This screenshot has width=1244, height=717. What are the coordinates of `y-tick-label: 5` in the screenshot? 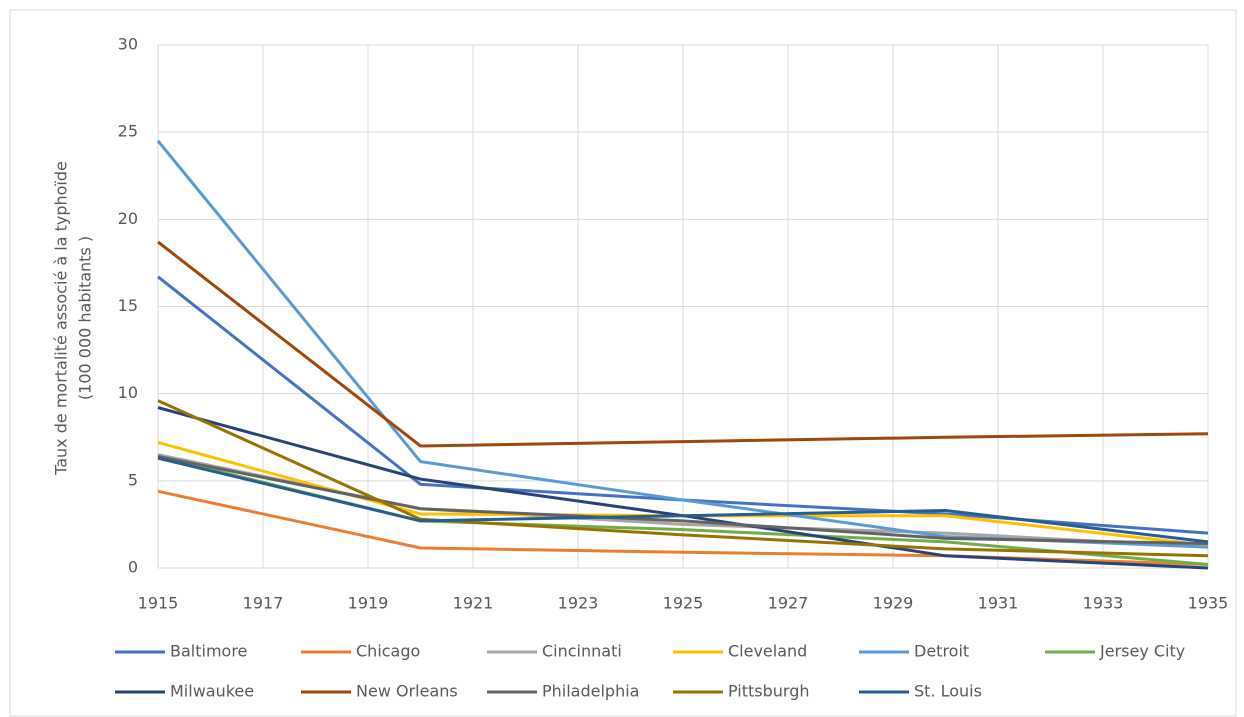 It's located at (133, 479).